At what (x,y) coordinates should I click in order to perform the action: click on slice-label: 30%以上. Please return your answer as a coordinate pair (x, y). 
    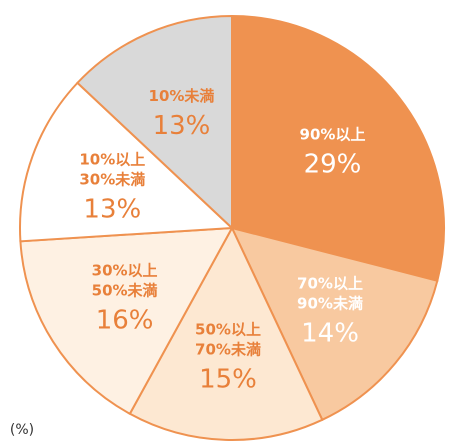
    Looking at the image, I should click on (125, 271).